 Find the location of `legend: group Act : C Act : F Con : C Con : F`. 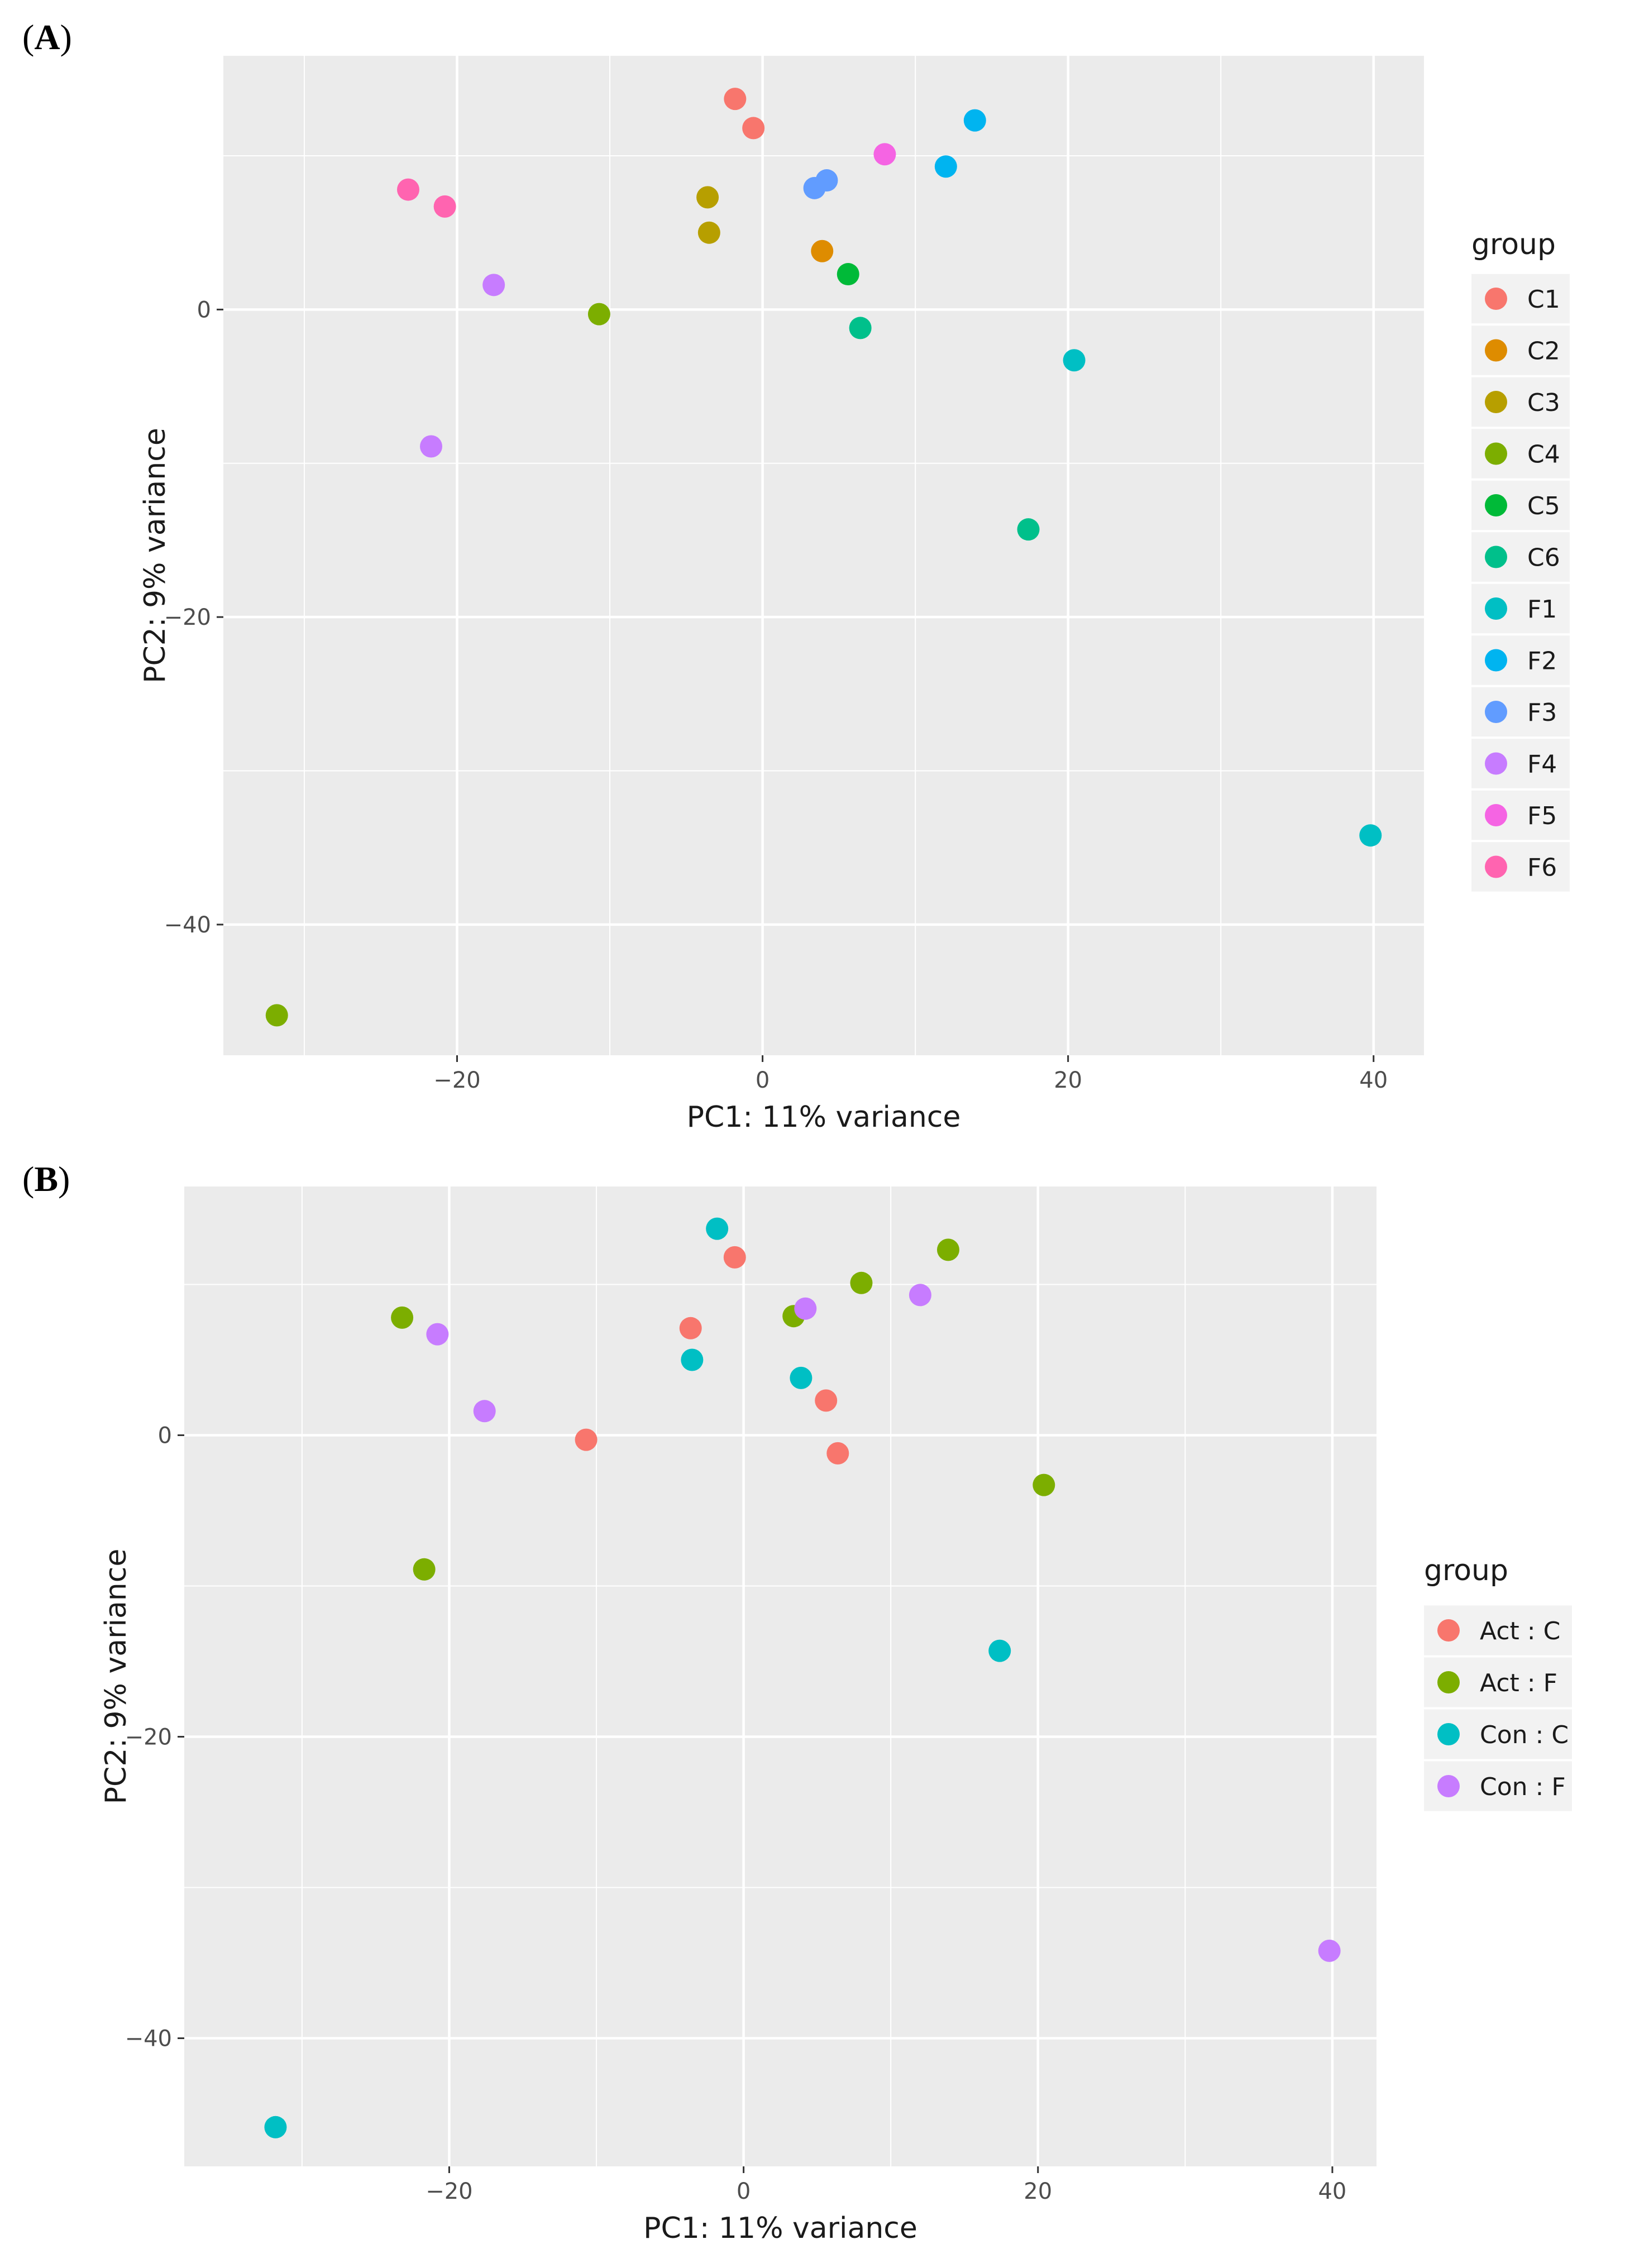

legend: group Act : C Act : F Con : C Con : F is located at coordinates (1498, 1682).